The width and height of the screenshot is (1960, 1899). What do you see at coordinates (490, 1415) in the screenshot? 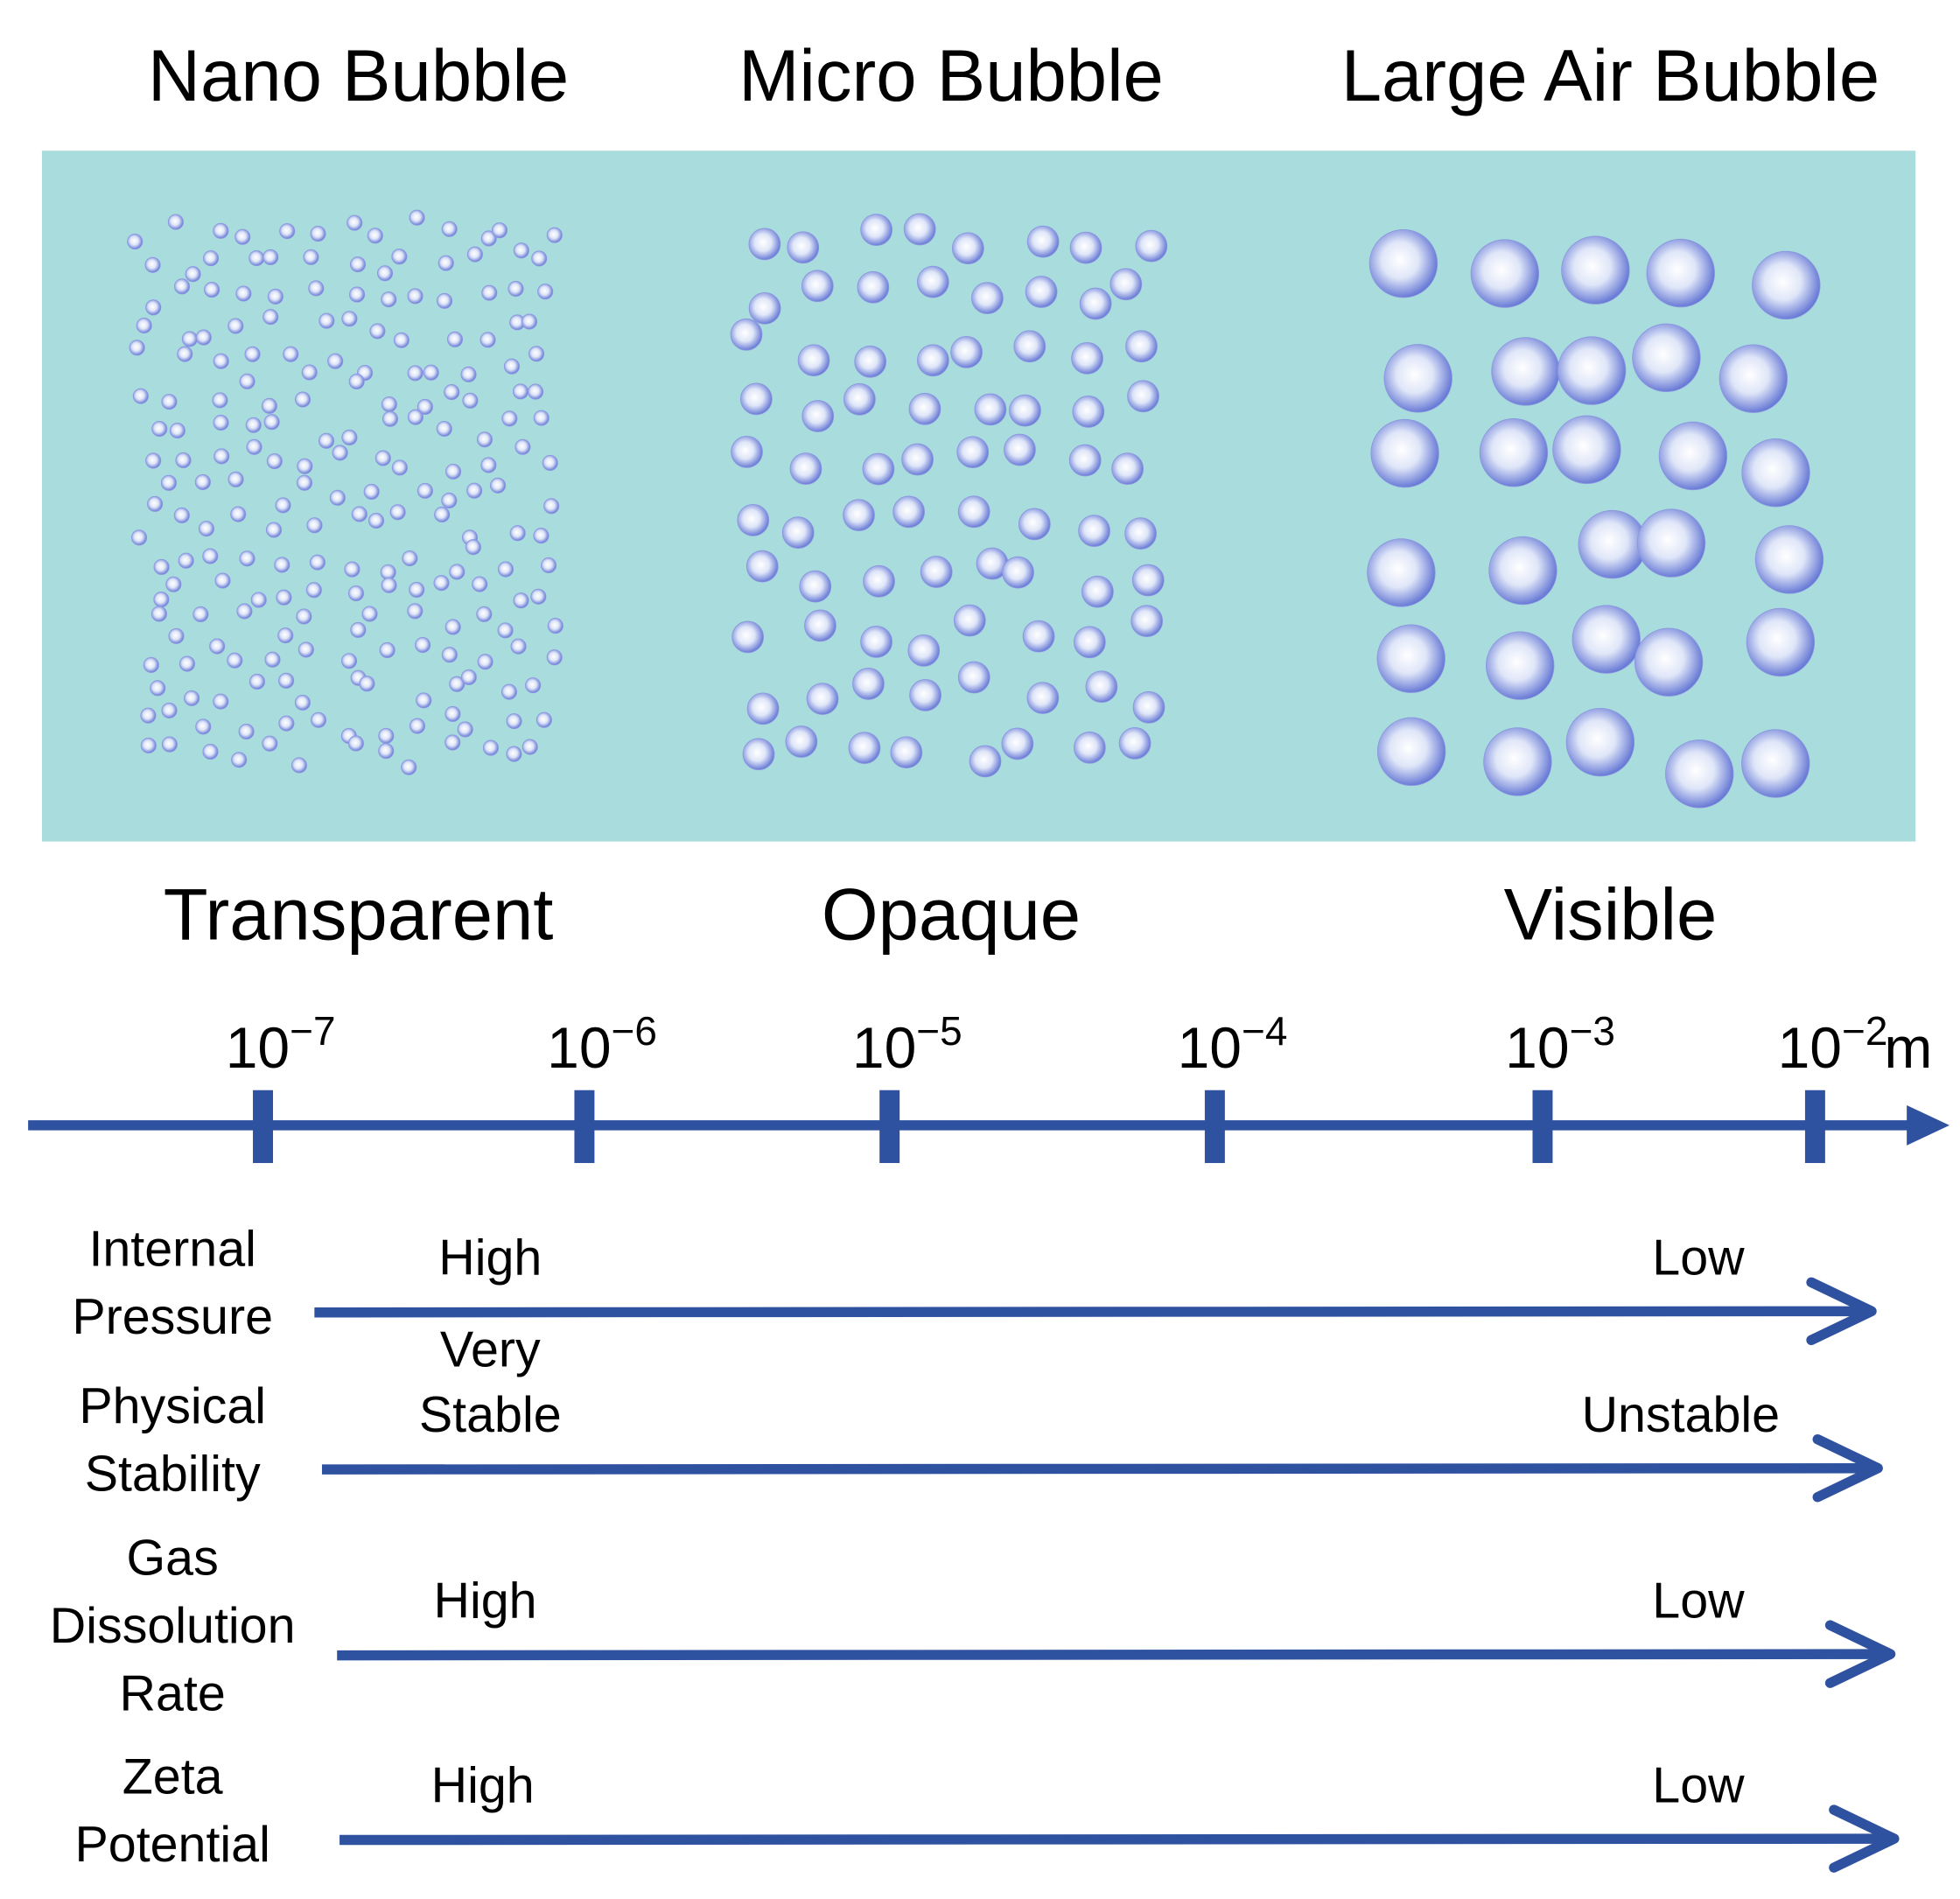
I see `property-start: Stable` at bounding box center [490, 1415].